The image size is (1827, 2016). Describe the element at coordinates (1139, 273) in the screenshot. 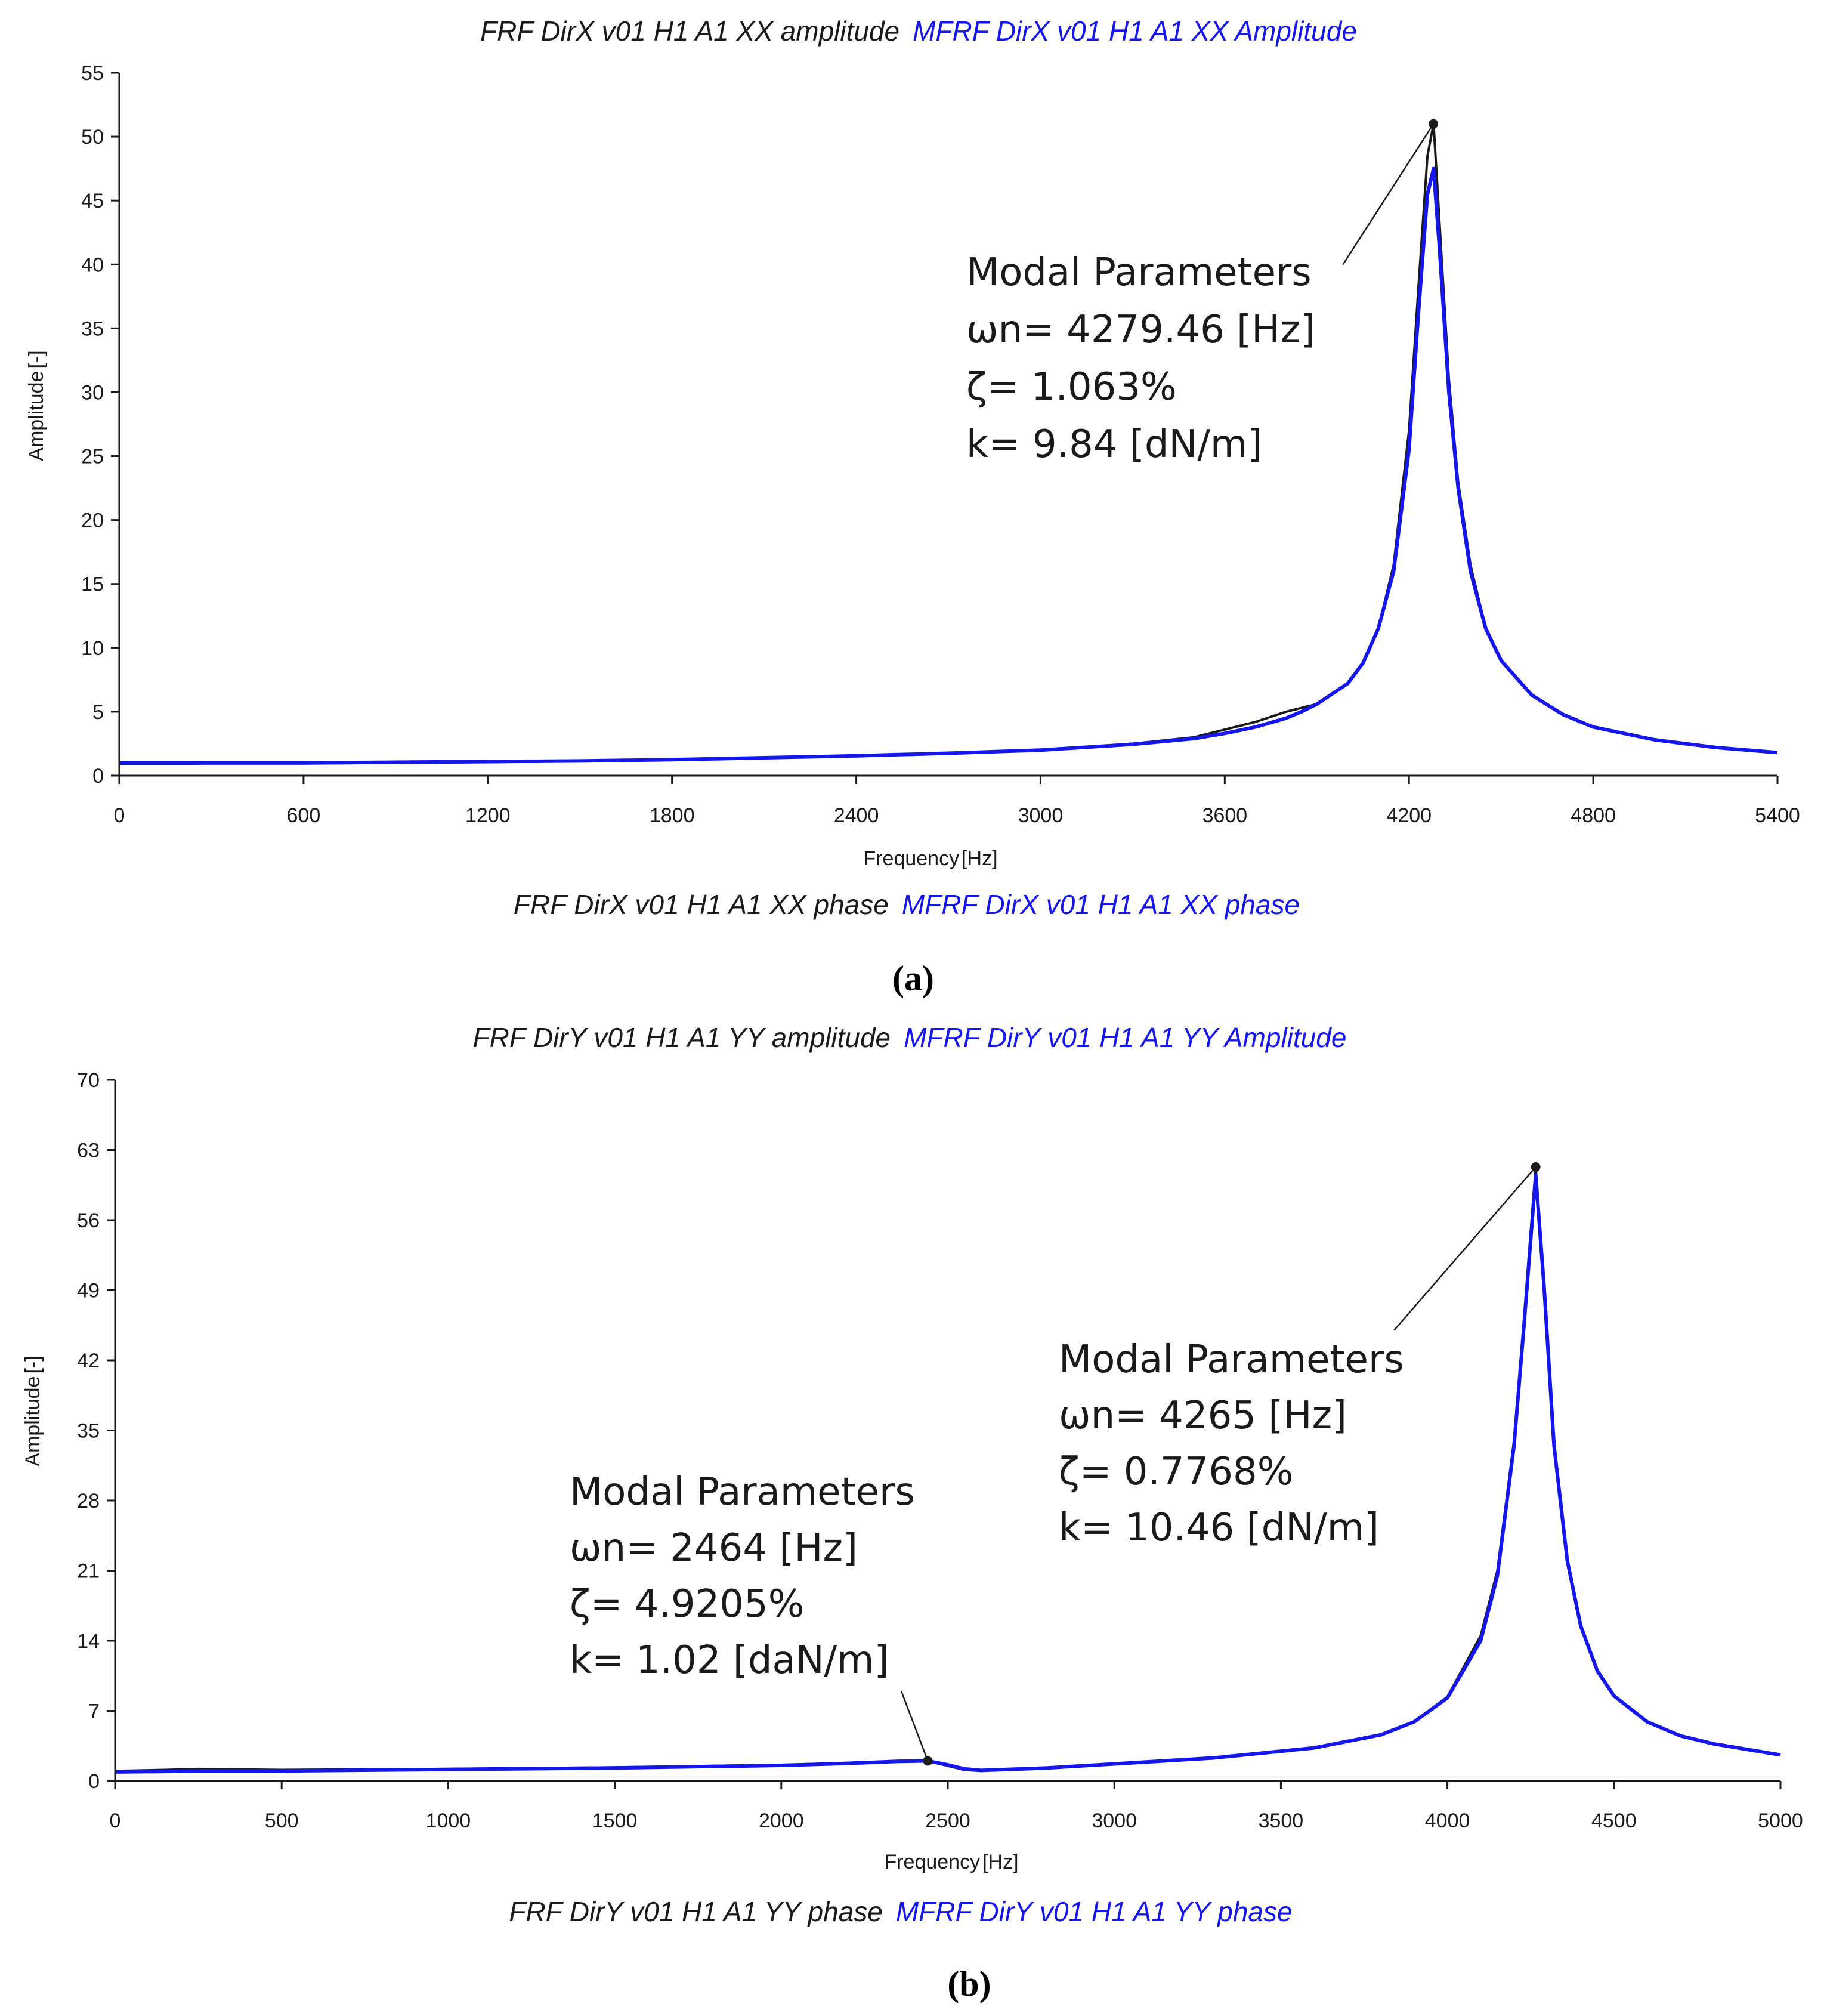

I see `chart-a-annotation-line: Modal Parameters` at that location.